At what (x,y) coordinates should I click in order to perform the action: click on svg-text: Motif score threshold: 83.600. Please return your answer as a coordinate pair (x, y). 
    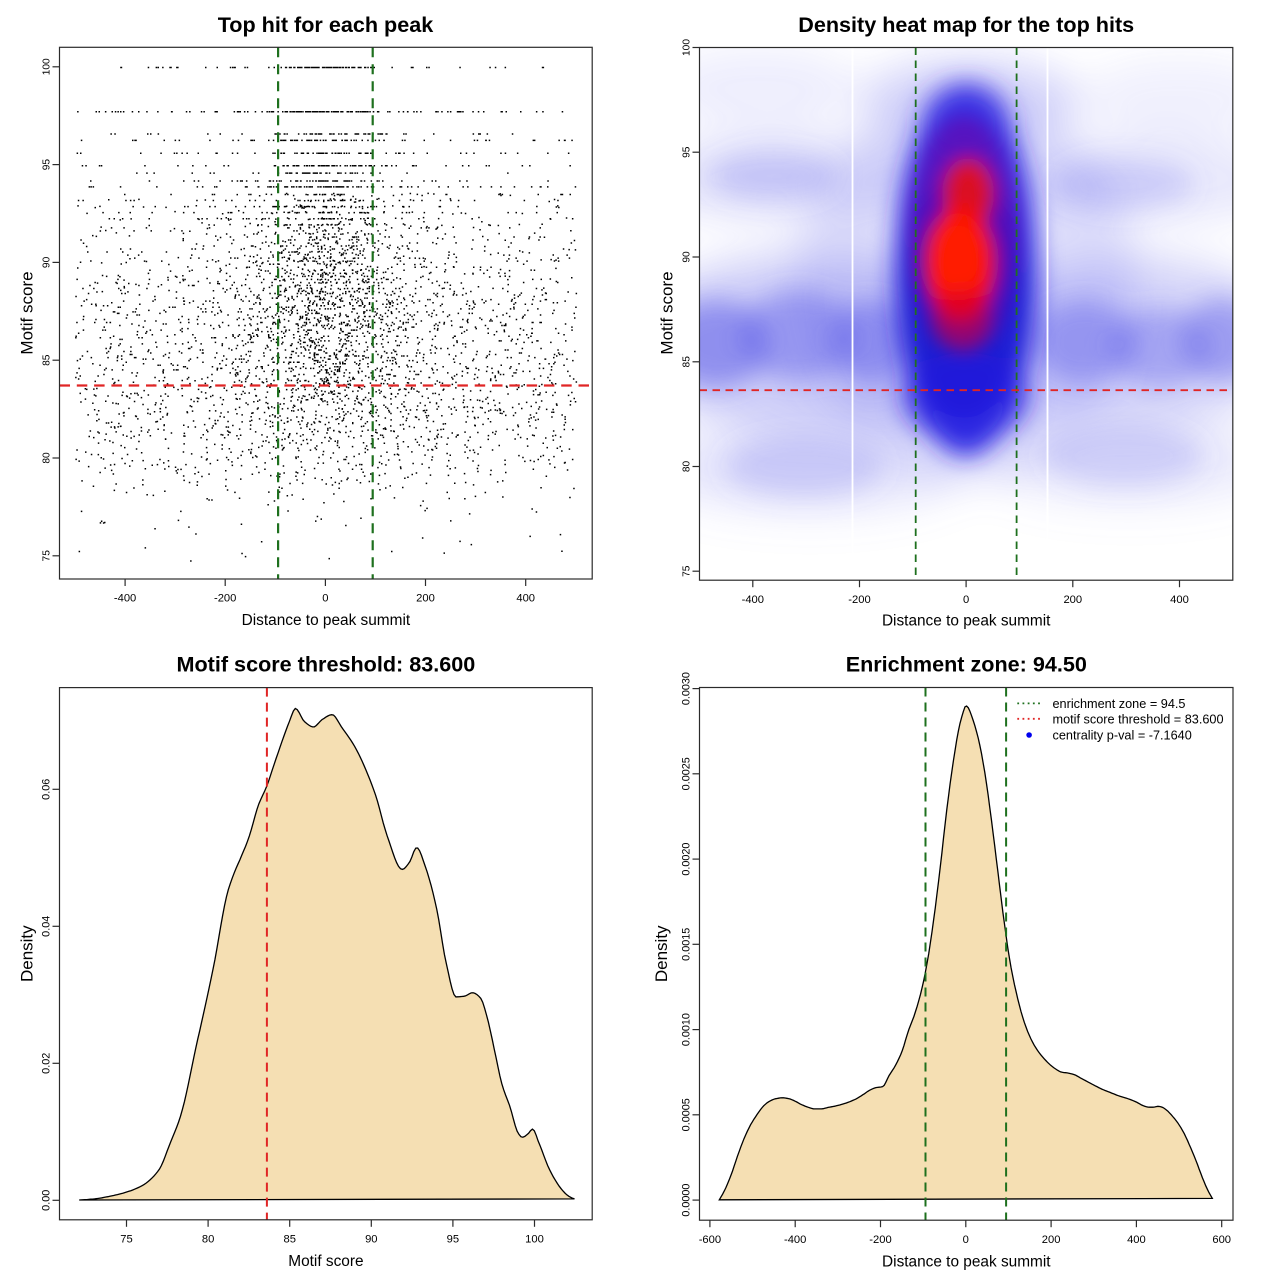
    Looking at the image, I should click on (326, 664).